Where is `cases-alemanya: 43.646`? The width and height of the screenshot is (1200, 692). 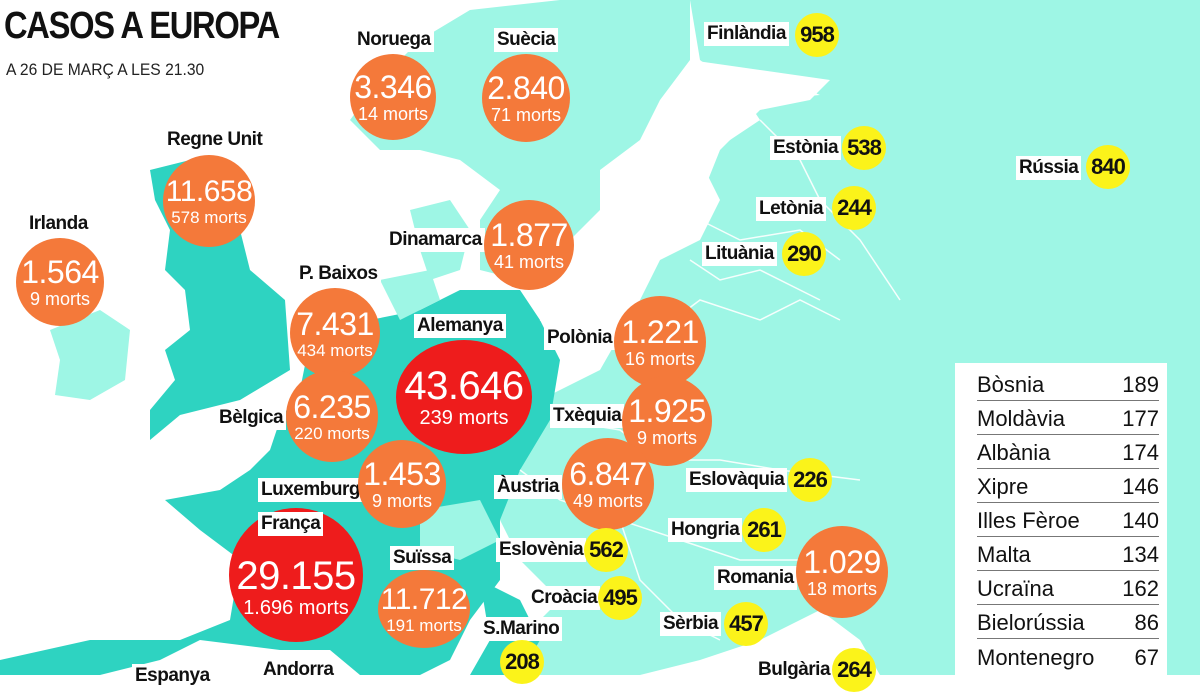 cases-alemanya: 43.646 is located at coordinates (464, 386).